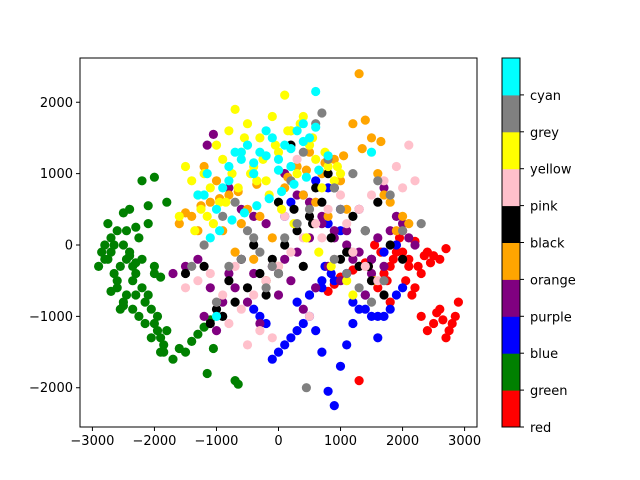  What do you see at coordinates (511, 224) in the screenshot?
I see `colorbar-segment-black` at bounding box center [511, 224].